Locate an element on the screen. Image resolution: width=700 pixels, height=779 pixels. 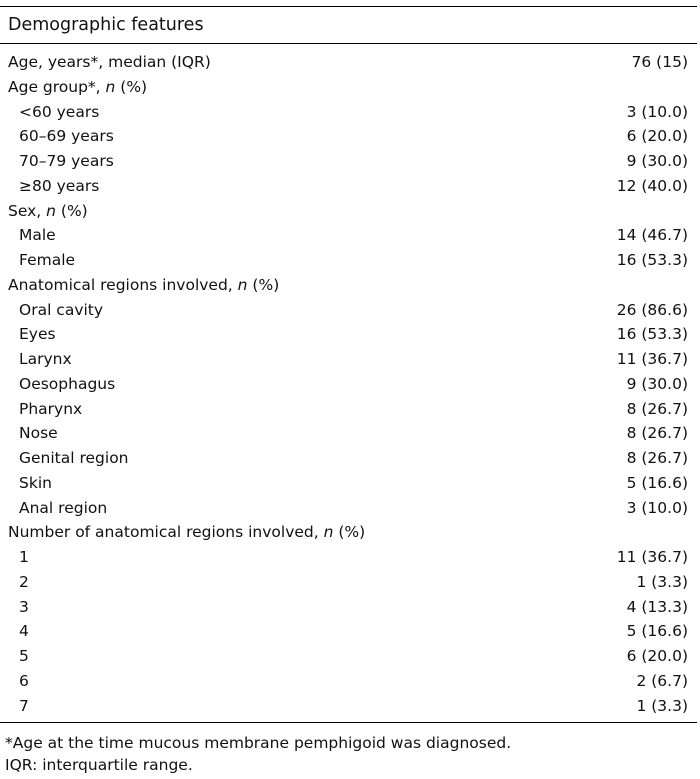
row-label: 60–69 years is located at coordinates (66, 136).